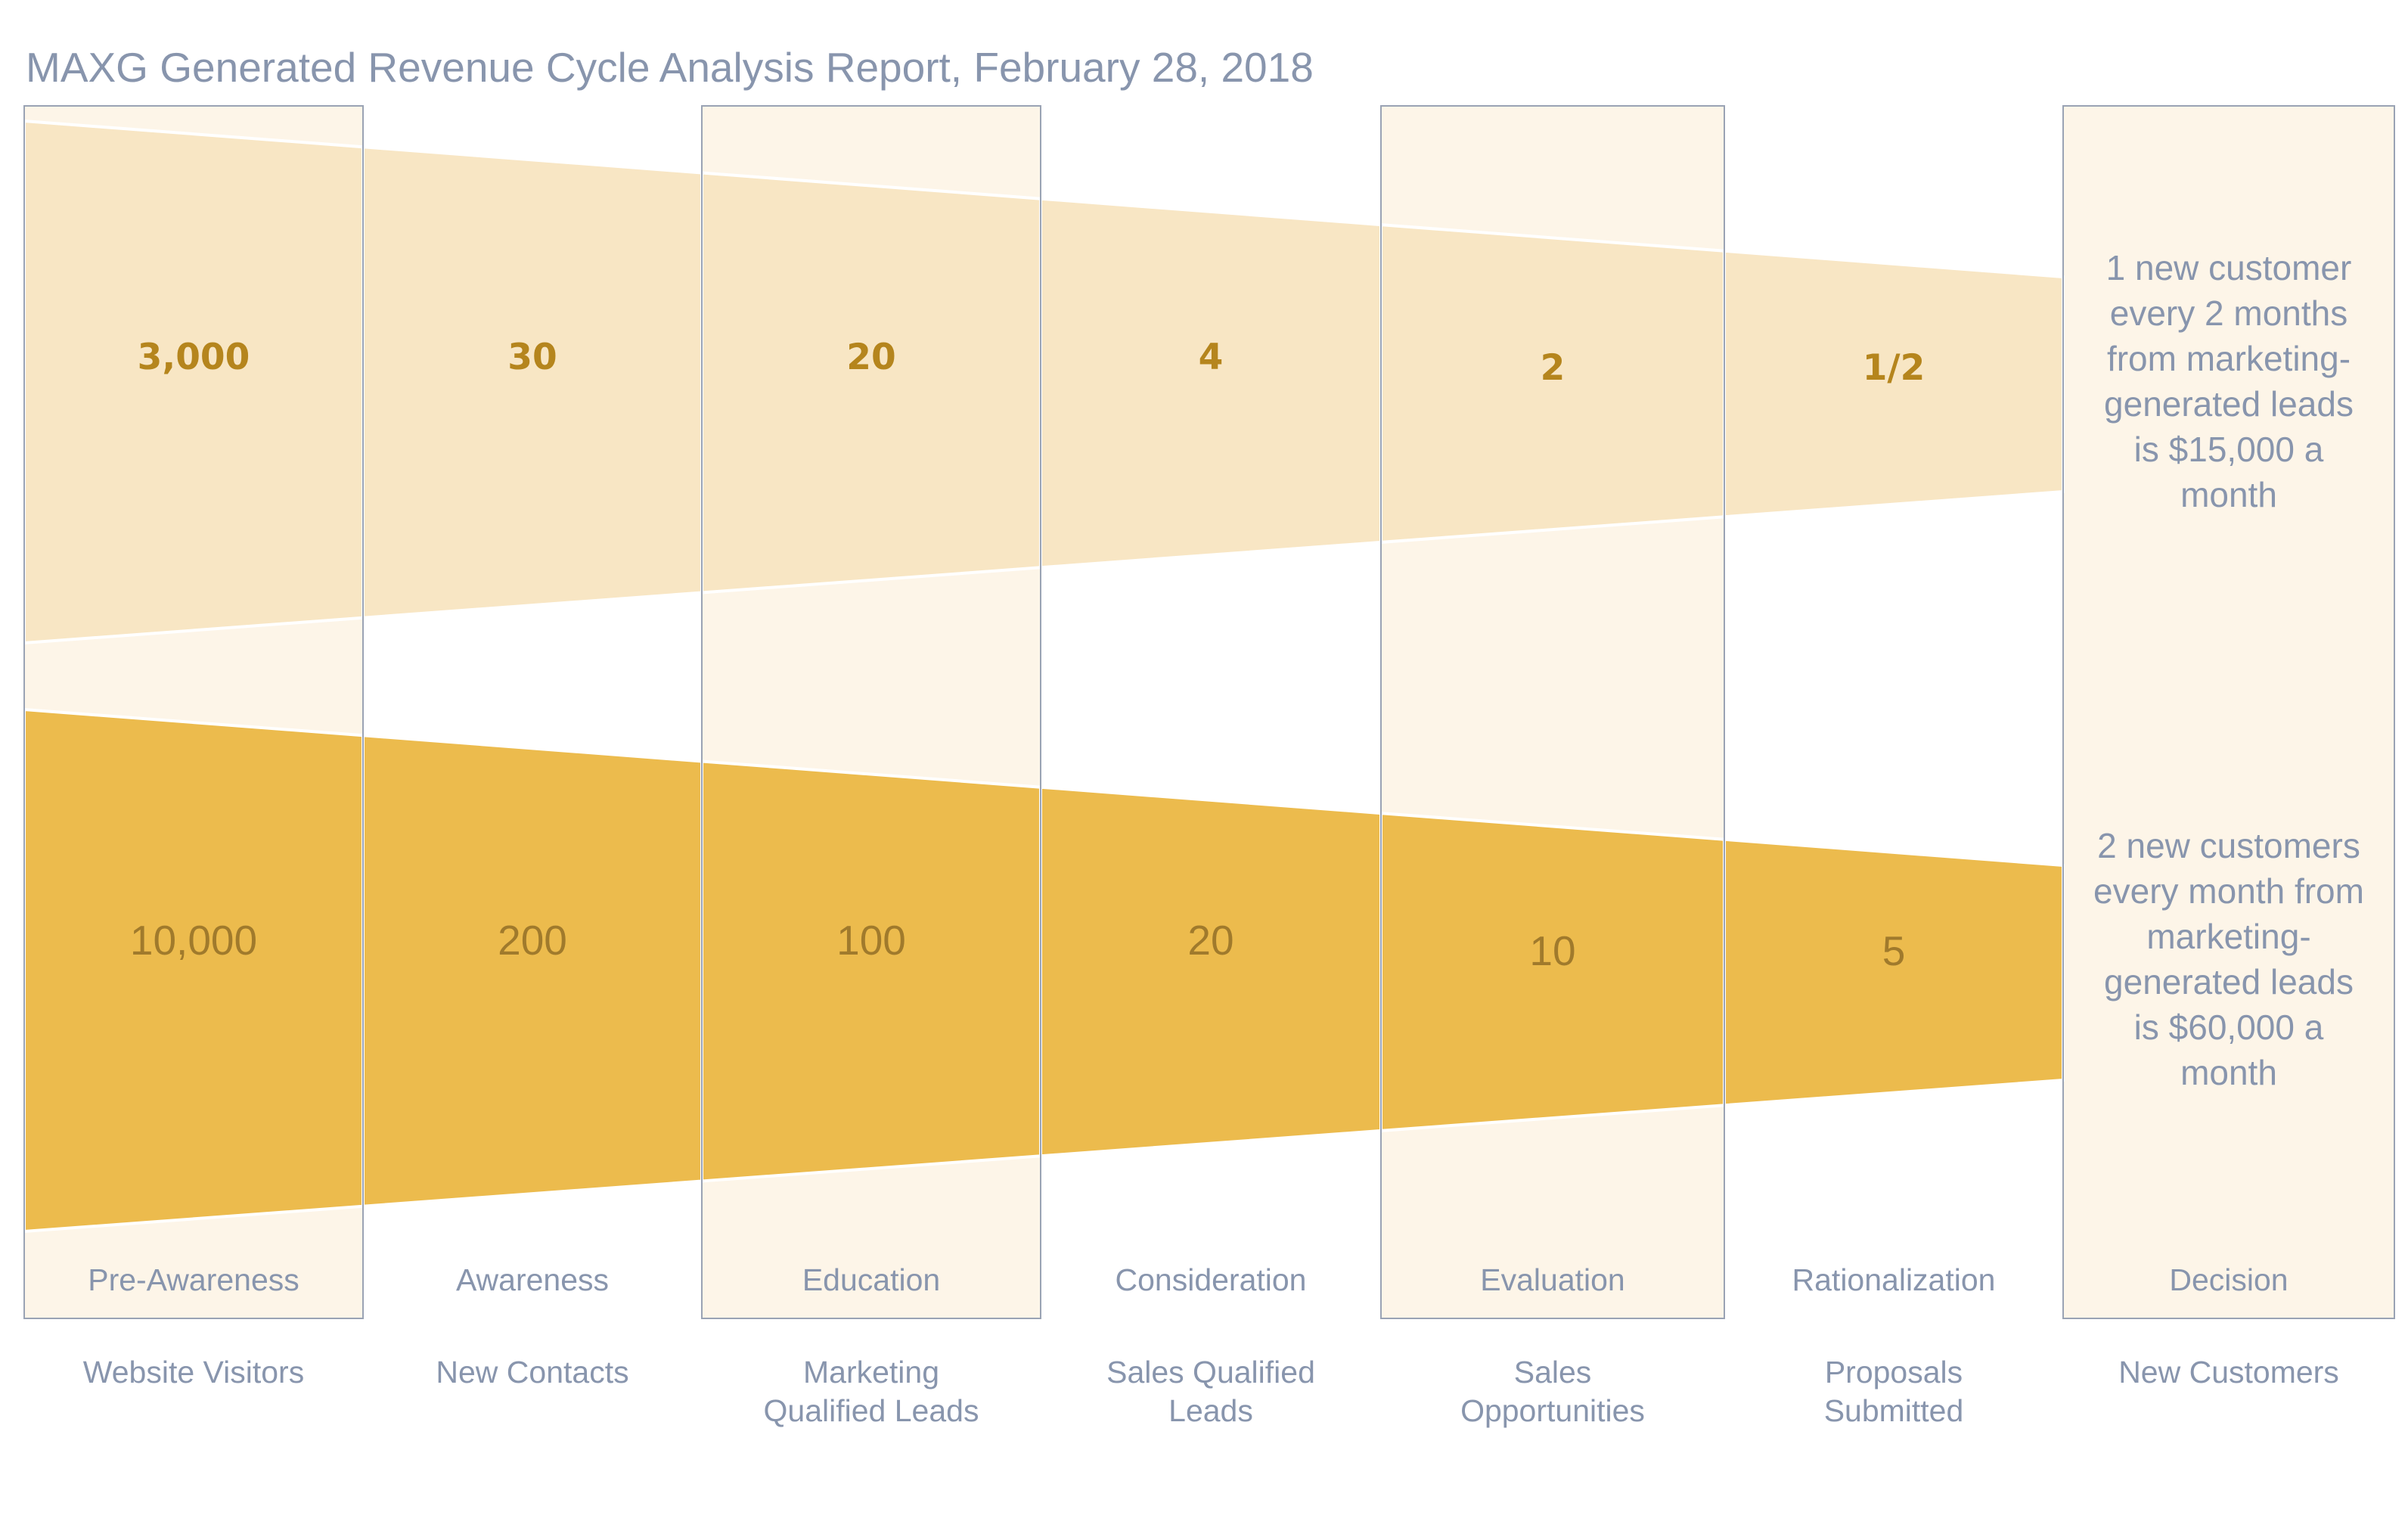 This screenshot has width=2408, height=1537. I want to click on top-value-4: 4, so click(1211, 357).